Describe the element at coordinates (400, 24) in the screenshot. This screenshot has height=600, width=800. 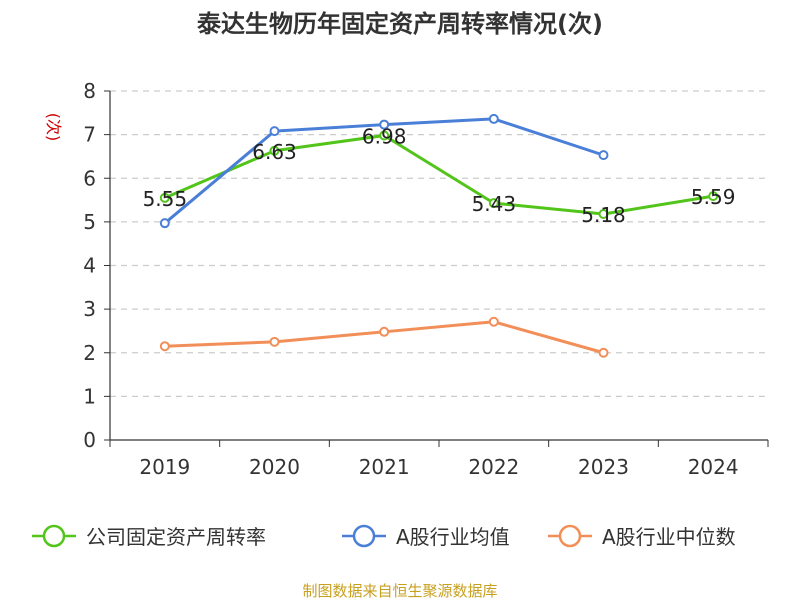
I see `chart-title: 泰达生物历年固定资产周转率情况(次)` at that location.